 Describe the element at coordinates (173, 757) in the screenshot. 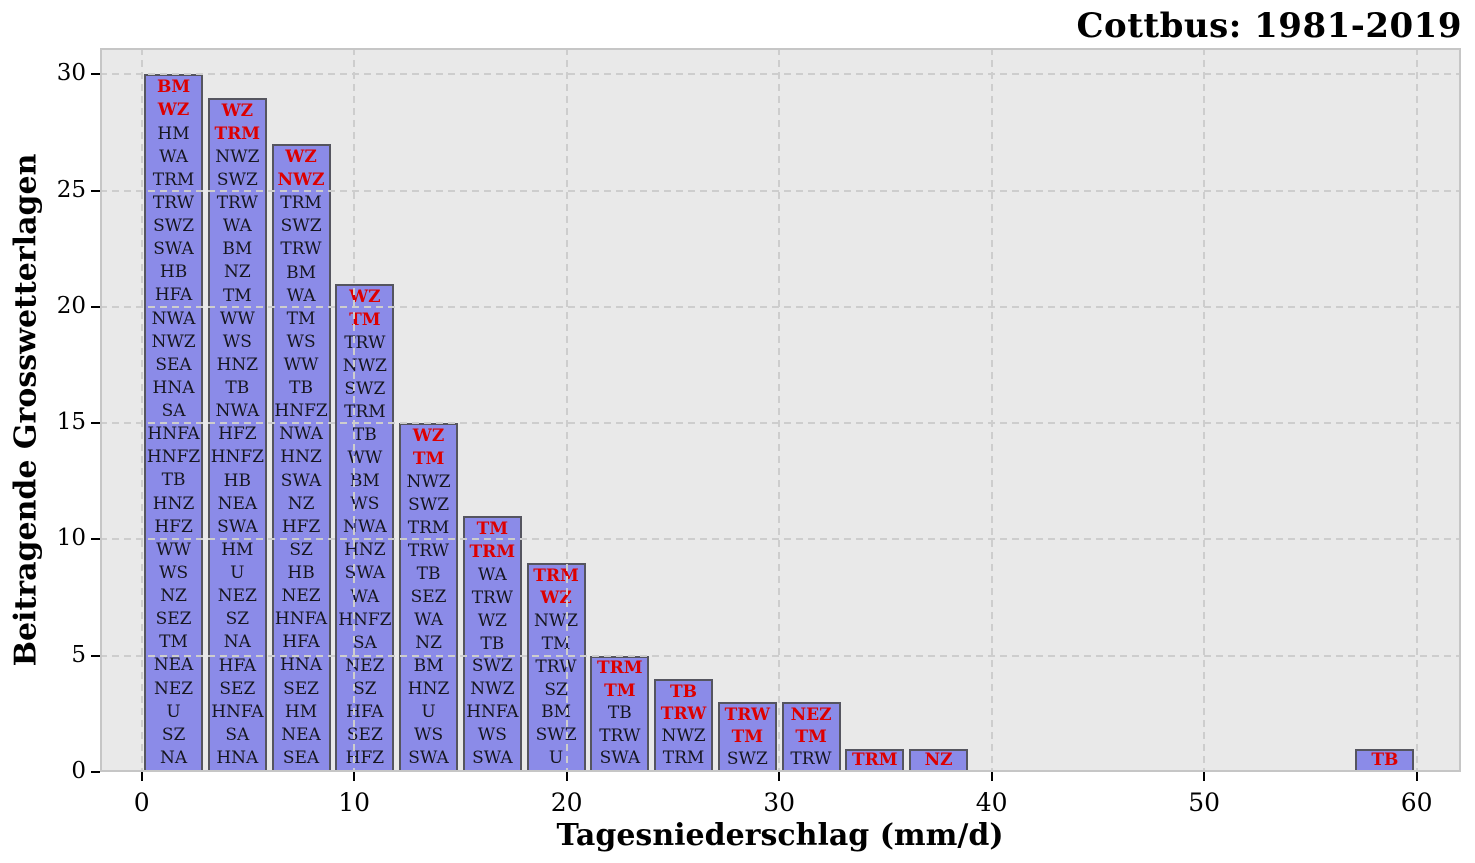

I see `gwl-label: NA` at that location.